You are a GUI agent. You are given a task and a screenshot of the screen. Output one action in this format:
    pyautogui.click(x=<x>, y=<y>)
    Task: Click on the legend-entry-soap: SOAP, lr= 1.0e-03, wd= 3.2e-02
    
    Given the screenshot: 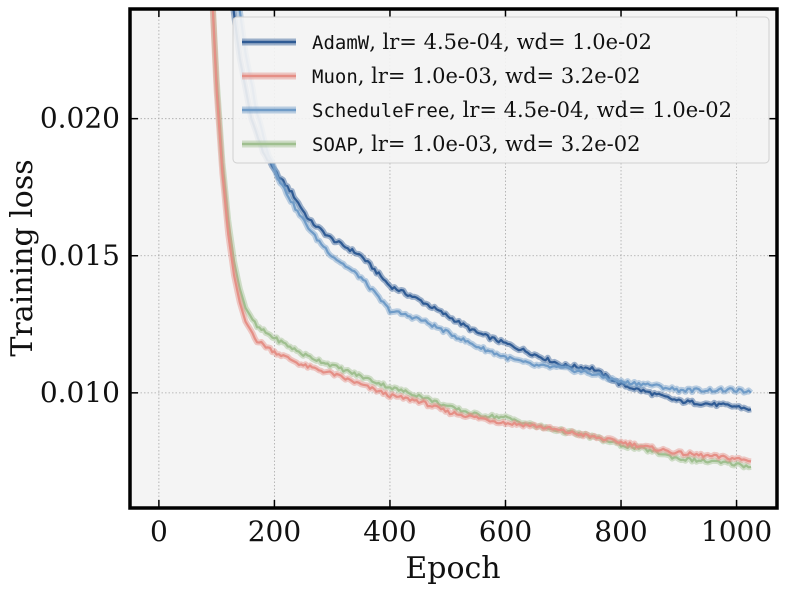 What is the action you would take?
    pyautogui.click(x=441, y=144)
    